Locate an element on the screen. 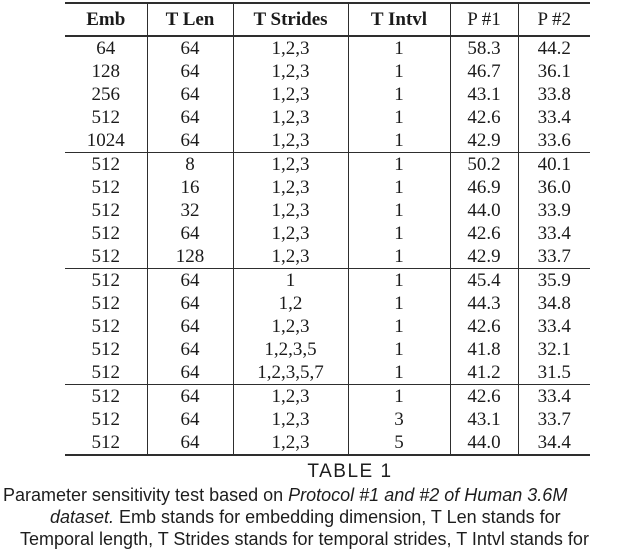 The width and height of the screenshot is (640, 550). table-row: 512 64 1,2,3,5,7 1 41.2 31.5 is located at coordinates (327, 373).